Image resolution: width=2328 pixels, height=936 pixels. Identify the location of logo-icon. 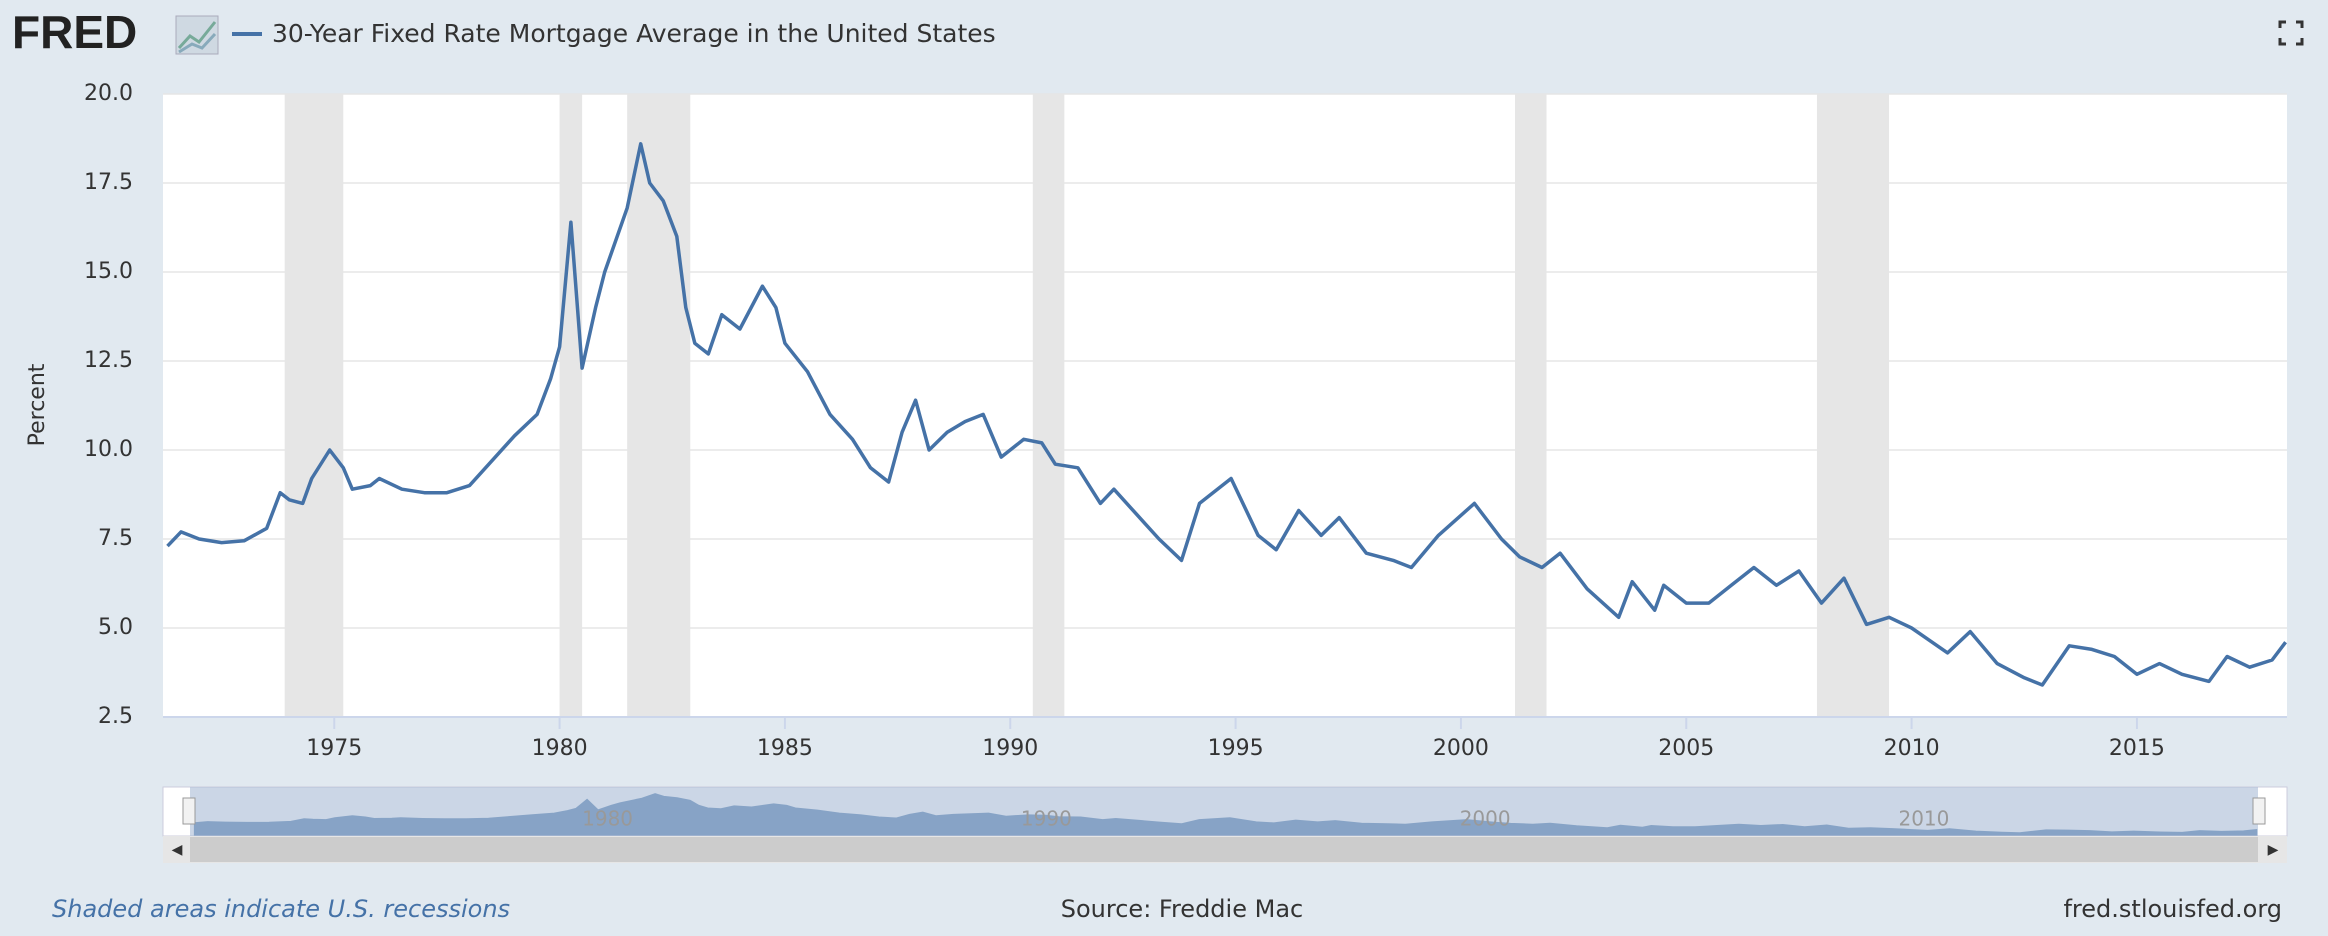
(197, 35).